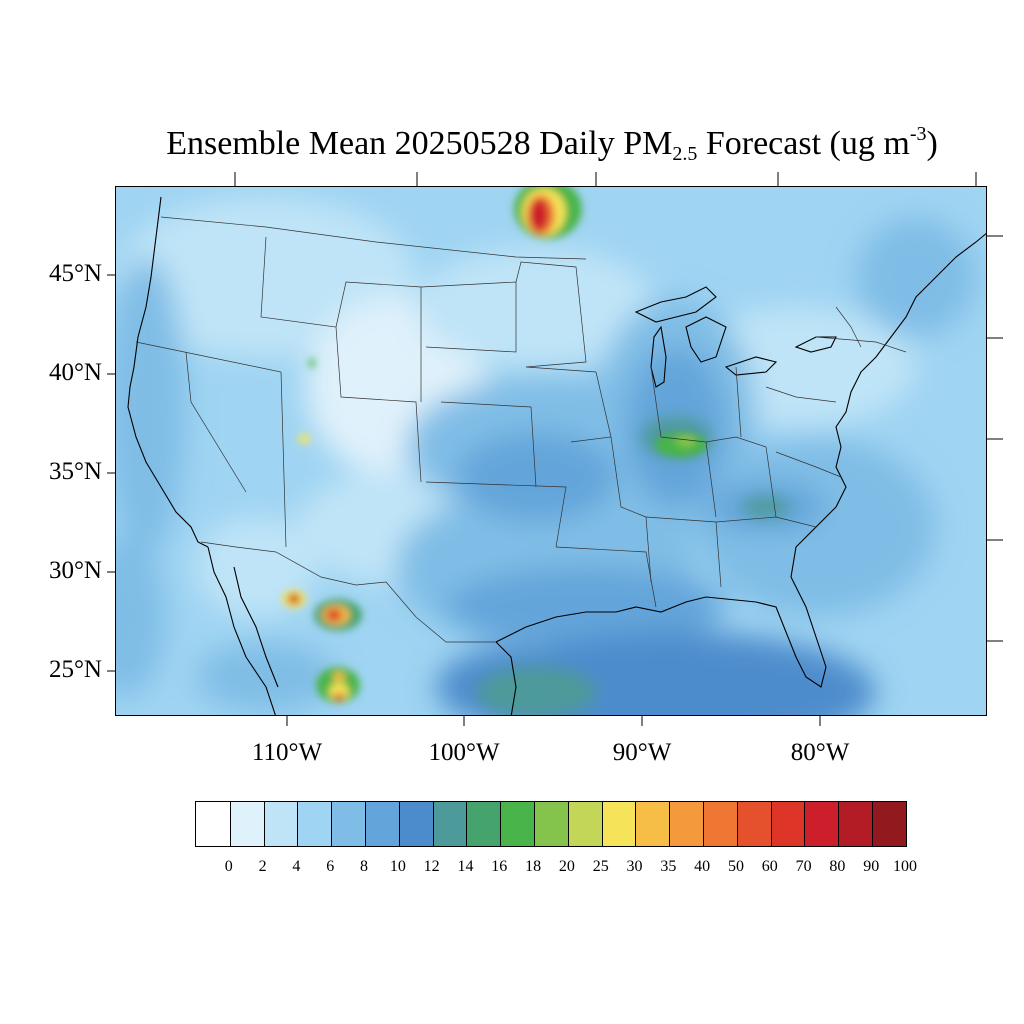 The image size is (1024, 1024). Describe the element at coordinates (419, 143) in the screenshot. I see `title-text: Ensemble Mean 20250528 Daily PM` at that location.